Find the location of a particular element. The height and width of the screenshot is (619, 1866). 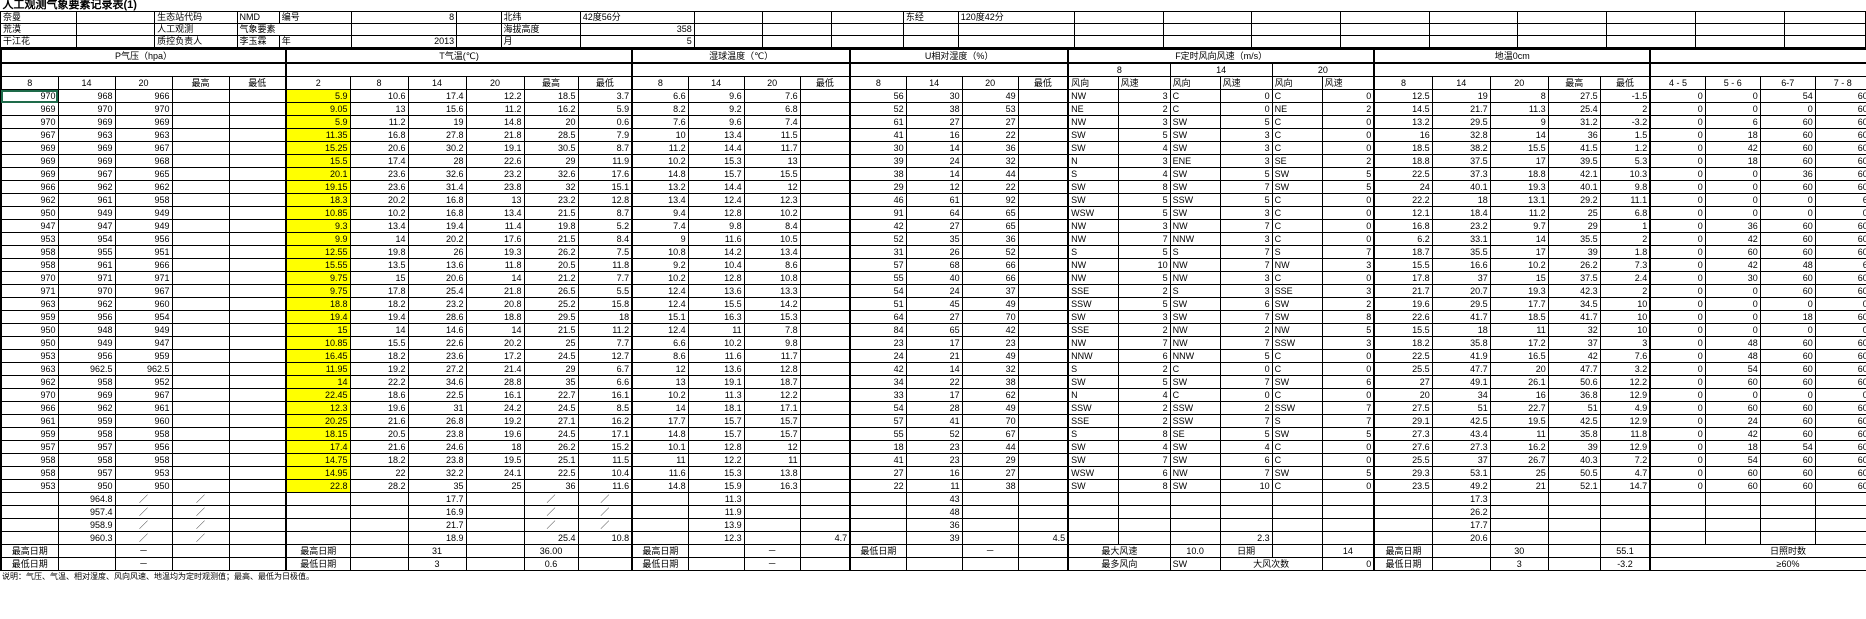

cell-wetbulb-2: 15.7 is located at coordinates (772, 434).